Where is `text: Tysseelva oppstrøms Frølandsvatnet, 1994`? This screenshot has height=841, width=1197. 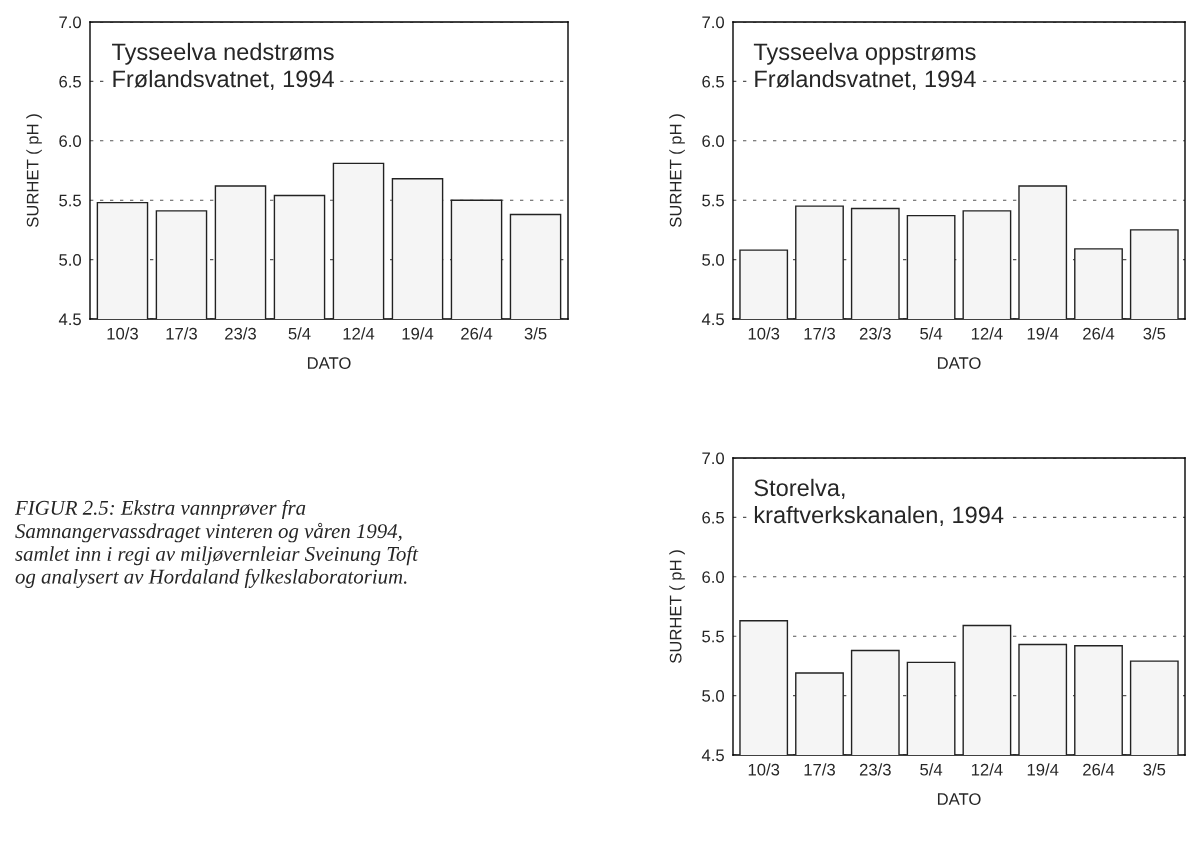
text: Tysseelva oppstrøms Frølandsvatnet, 1994 is located at coordinates (864, 66).